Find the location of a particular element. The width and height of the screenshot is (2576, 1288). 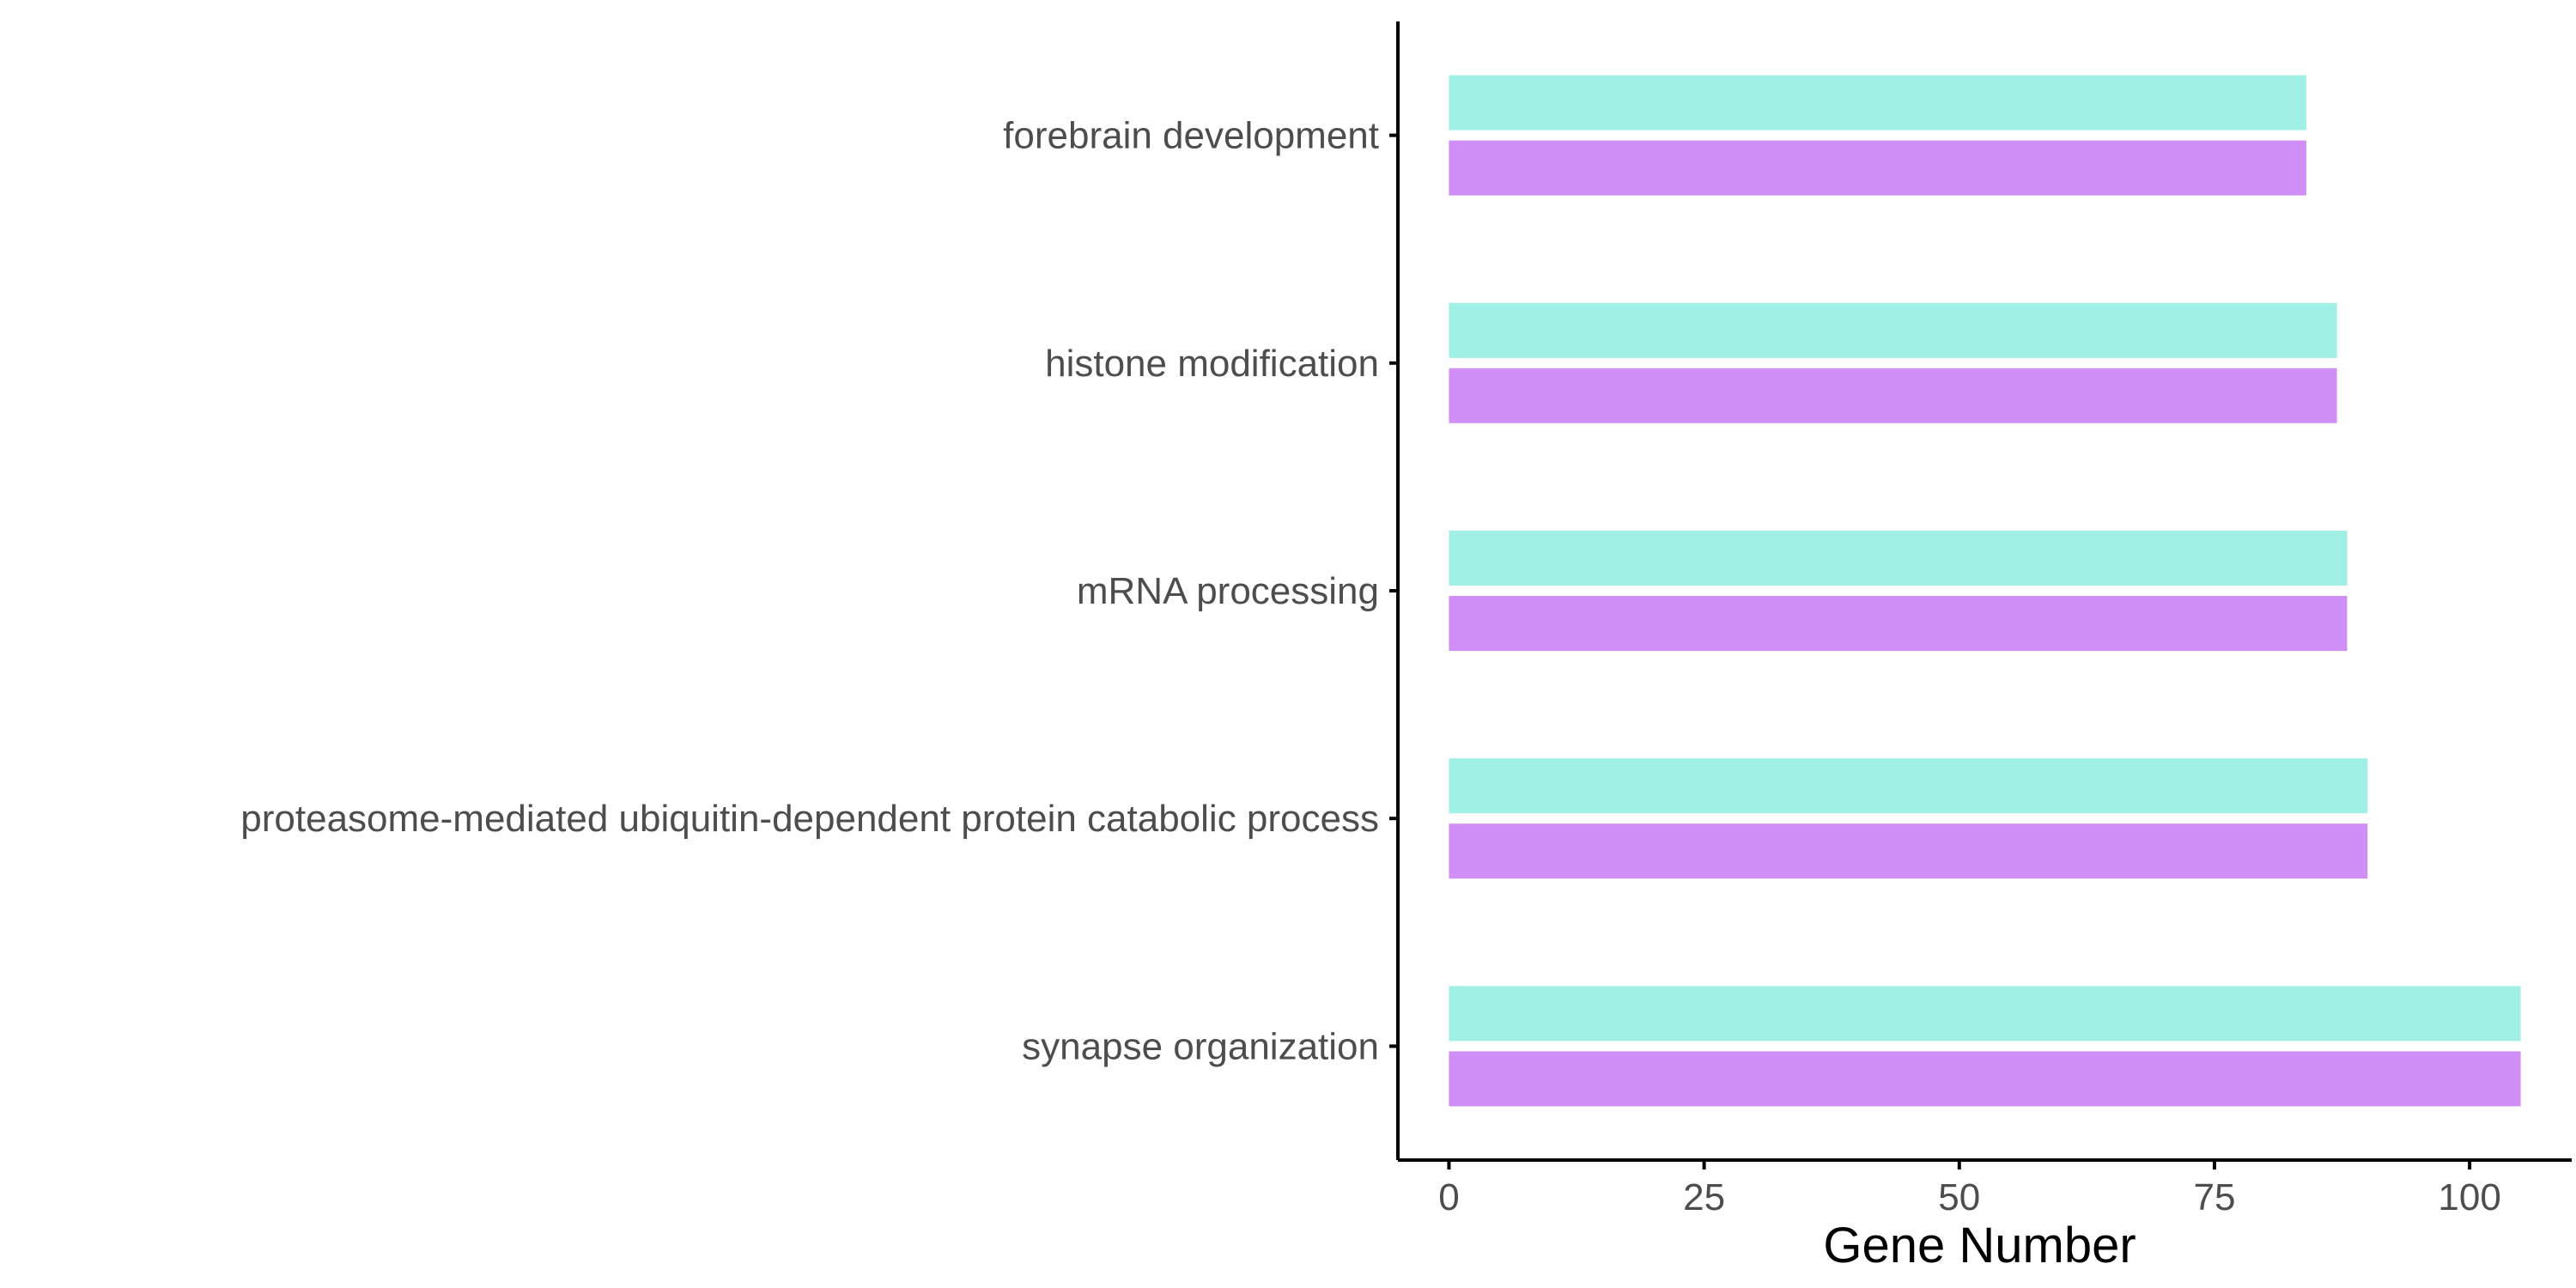

y-tick-label: mRNA processing is located at coordinates (1228, 591).